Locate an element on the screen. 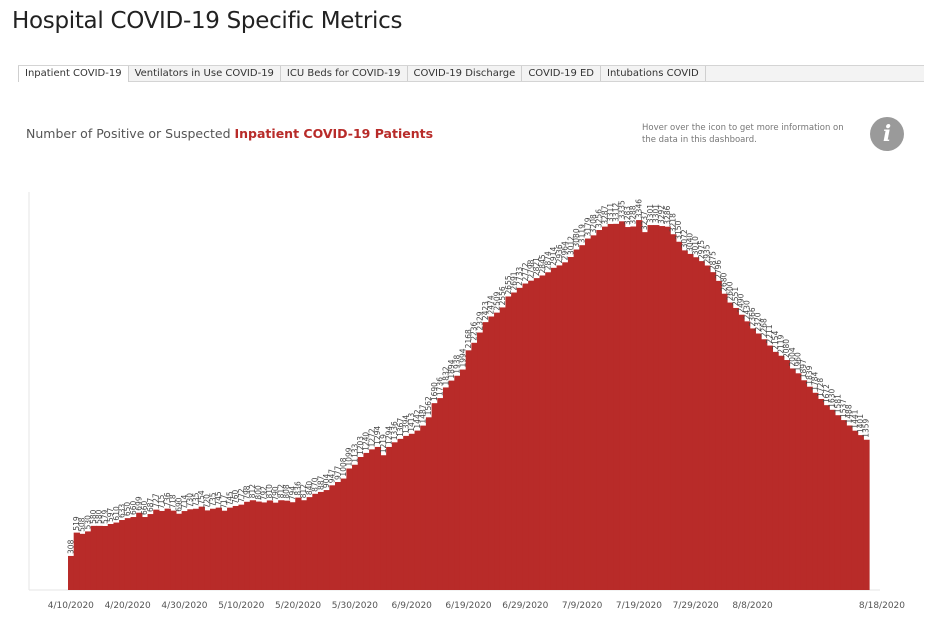  value-label: 1008 is located at coordinates (343, 466).